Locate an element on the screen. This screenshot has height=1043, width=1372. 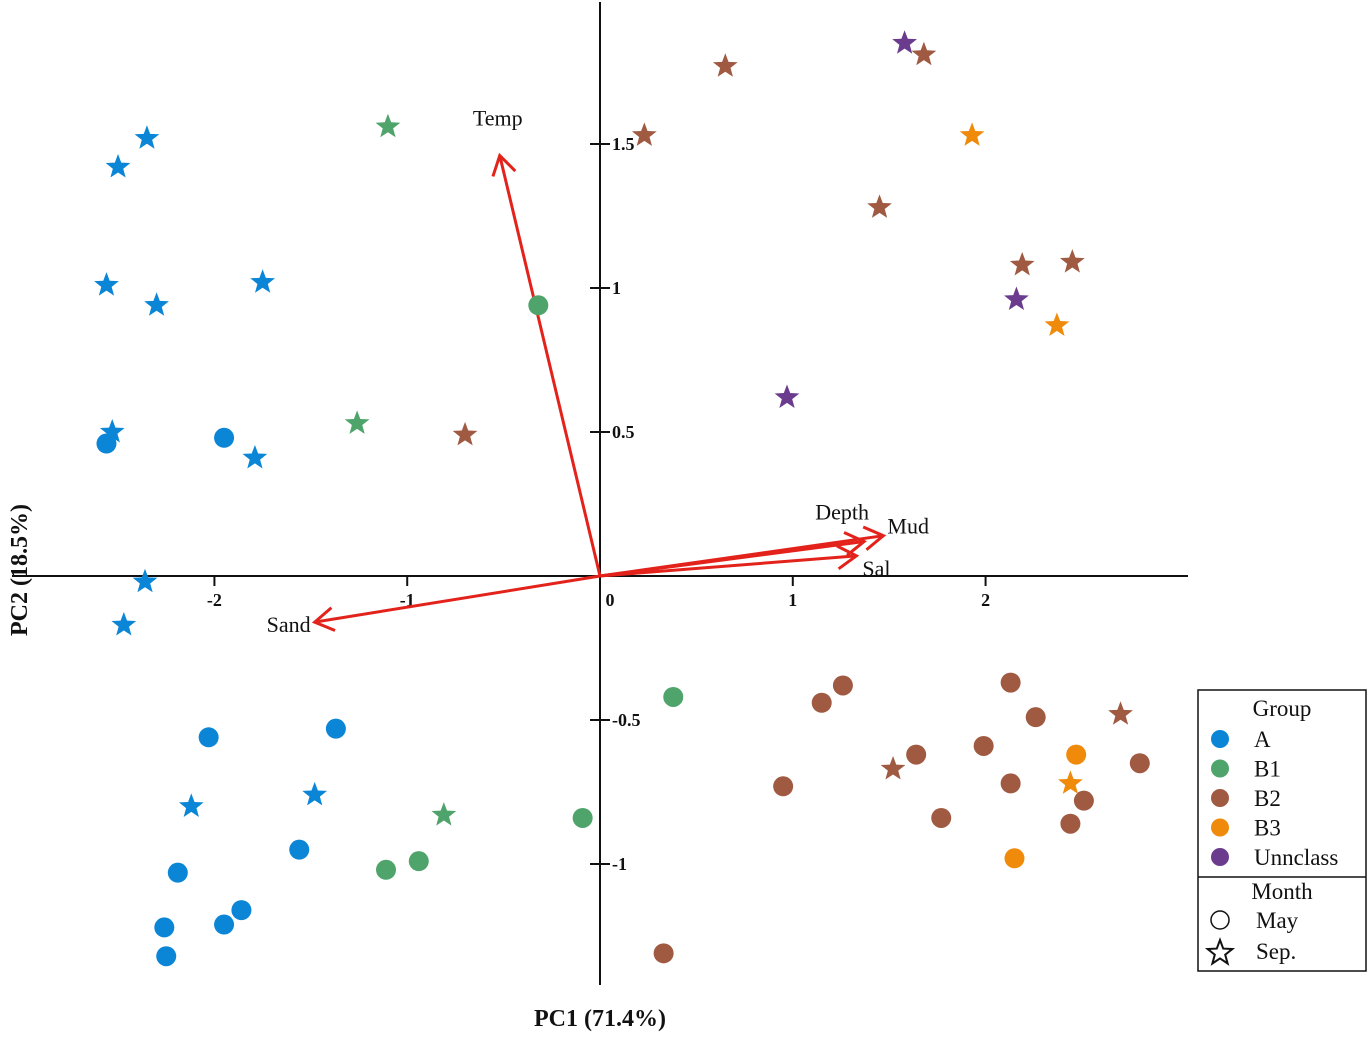
legend-label-a: A is located at coordinates (1262, 739).